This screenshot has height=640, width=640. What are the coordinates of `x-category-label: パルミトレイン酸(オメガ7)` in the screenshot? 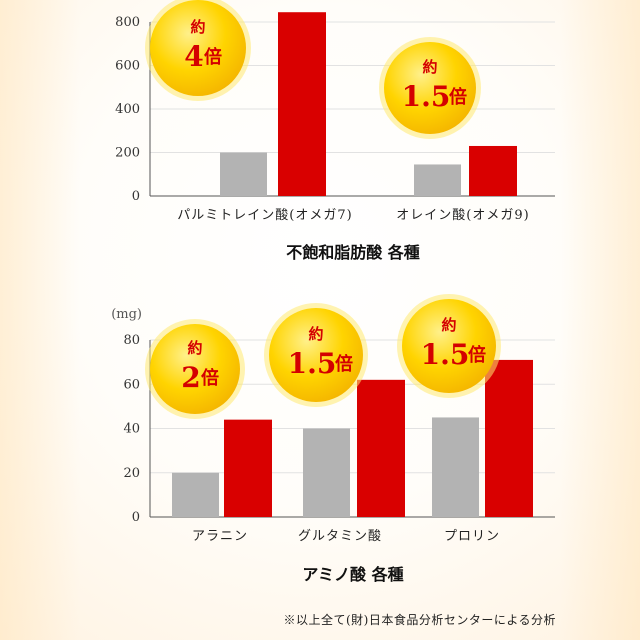 It's located at (264, 215).